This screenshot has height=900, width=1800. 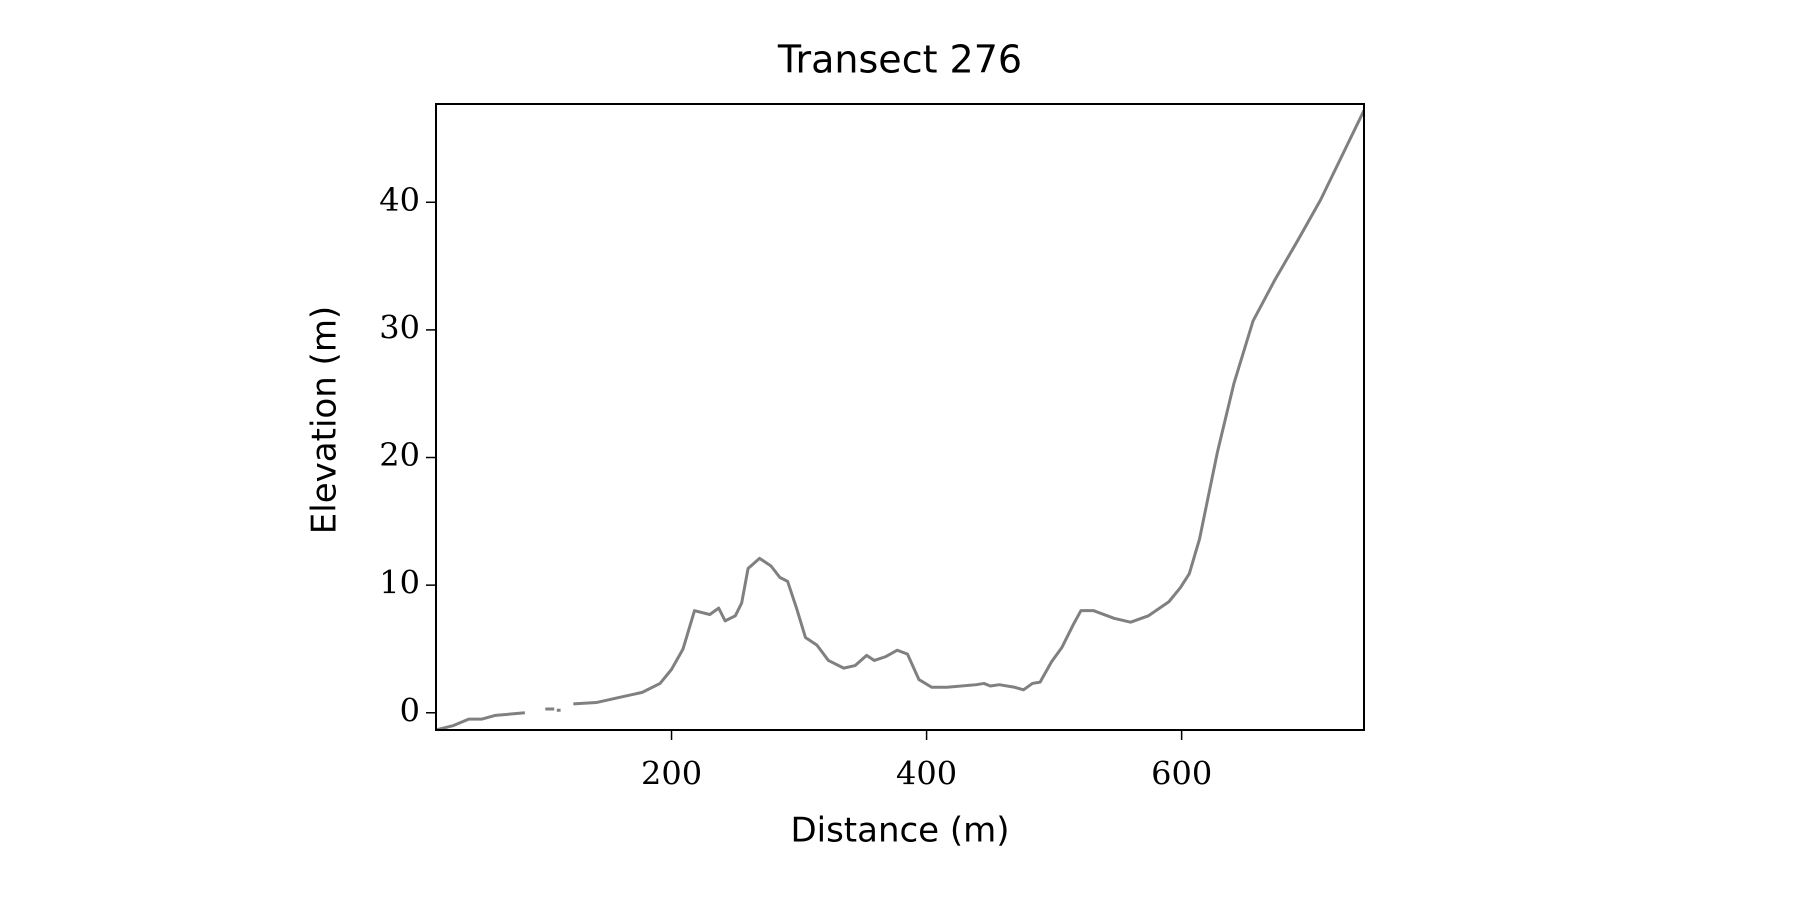 I want to click on y-tick-label: 0, so click(x=410, y=710).